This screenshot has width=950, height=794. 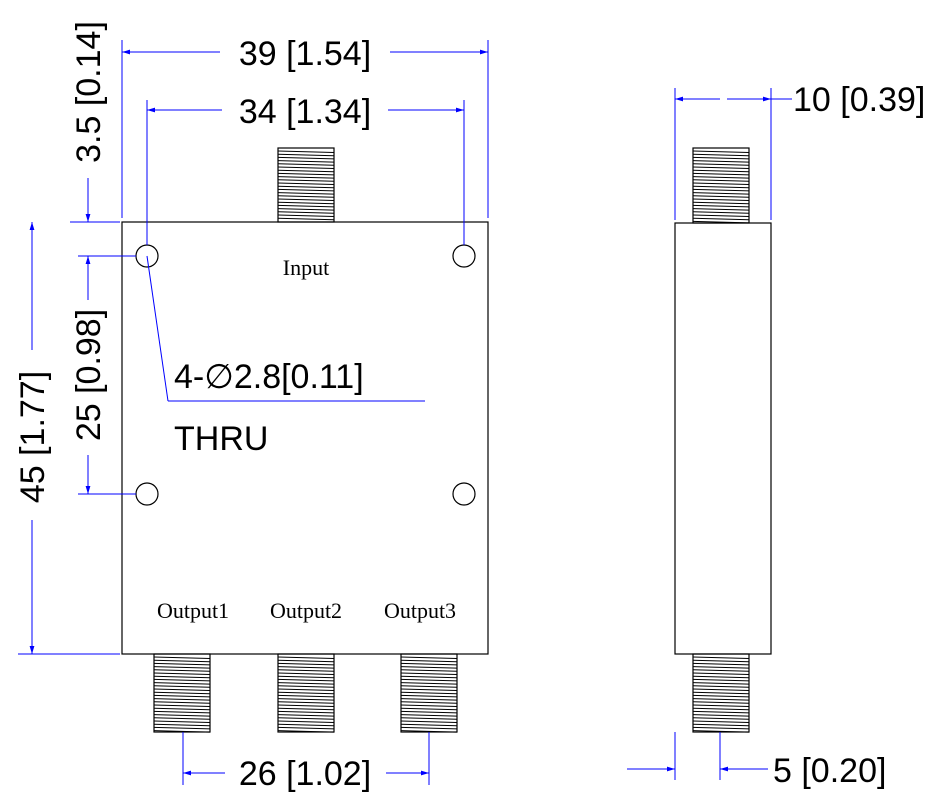 I want to click on dim-output-pitch: 26 [1.02], so click(x=306, y=762).